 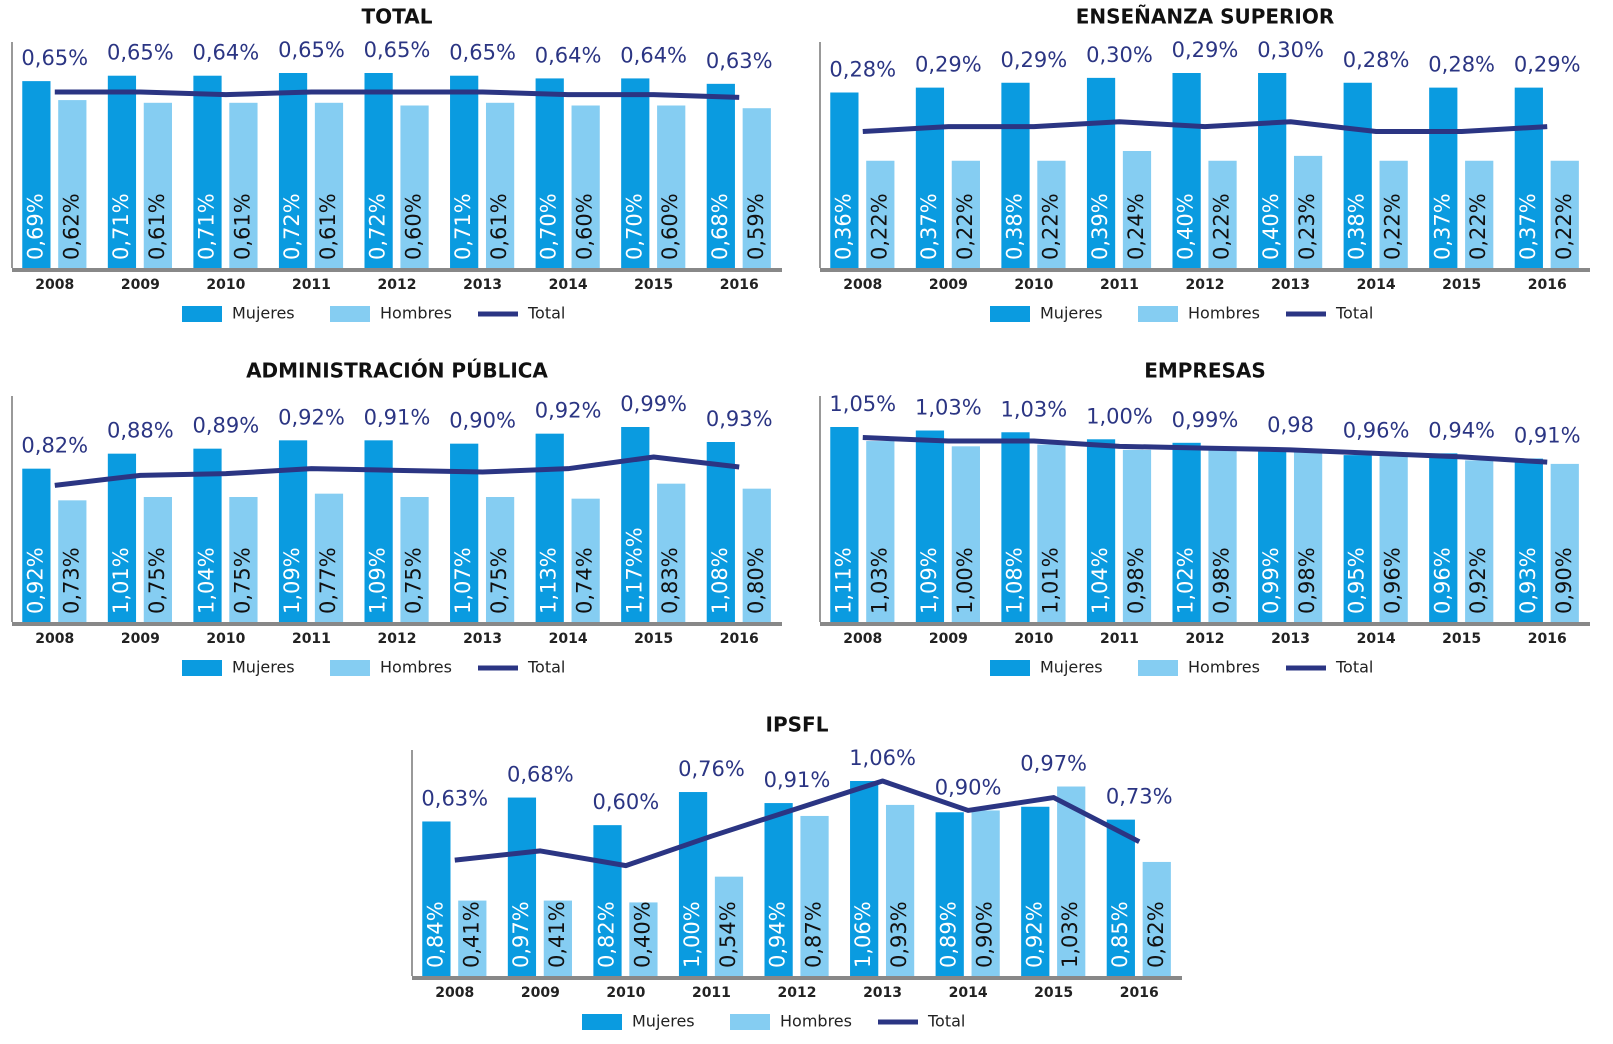 What do you see at coordinates (797, 725) in the screenshot?
I see `chart-title: IPSFL` at bounding box center [797, 725].